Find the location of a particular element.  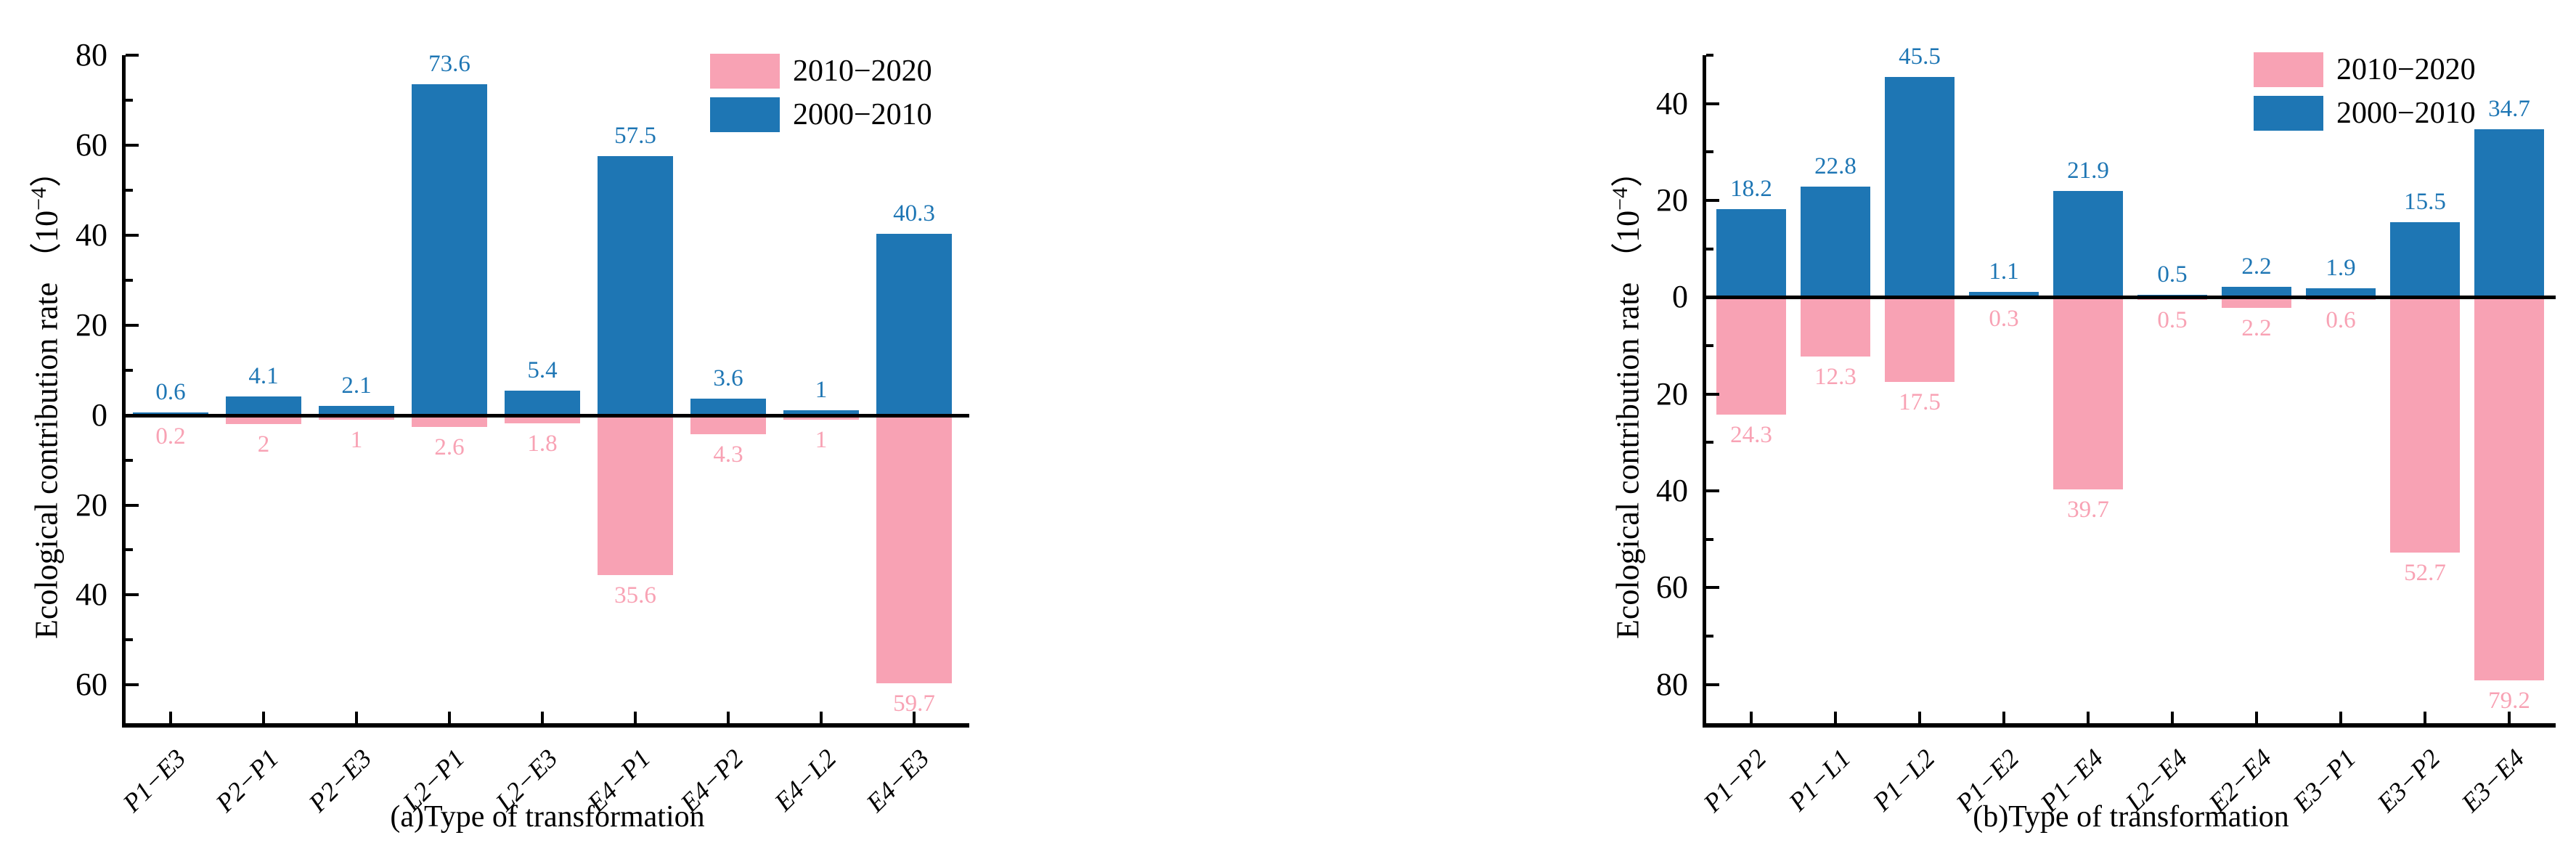

value-label: 21.9 is located at coordinates (2088, 171).